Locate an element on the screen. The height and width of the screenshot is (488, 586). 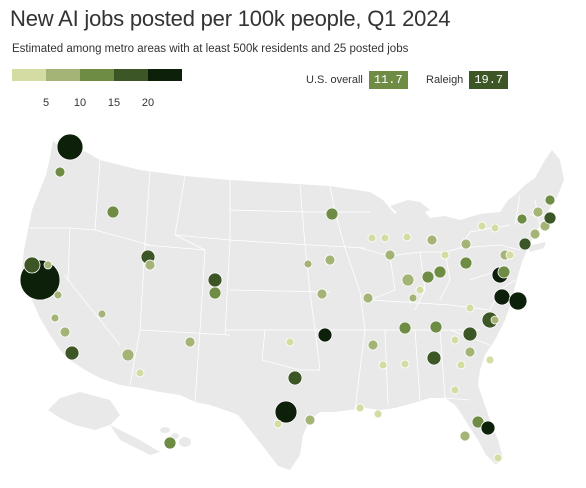
us-overall-label: U.S. overall is located at coordinates (334, 80).